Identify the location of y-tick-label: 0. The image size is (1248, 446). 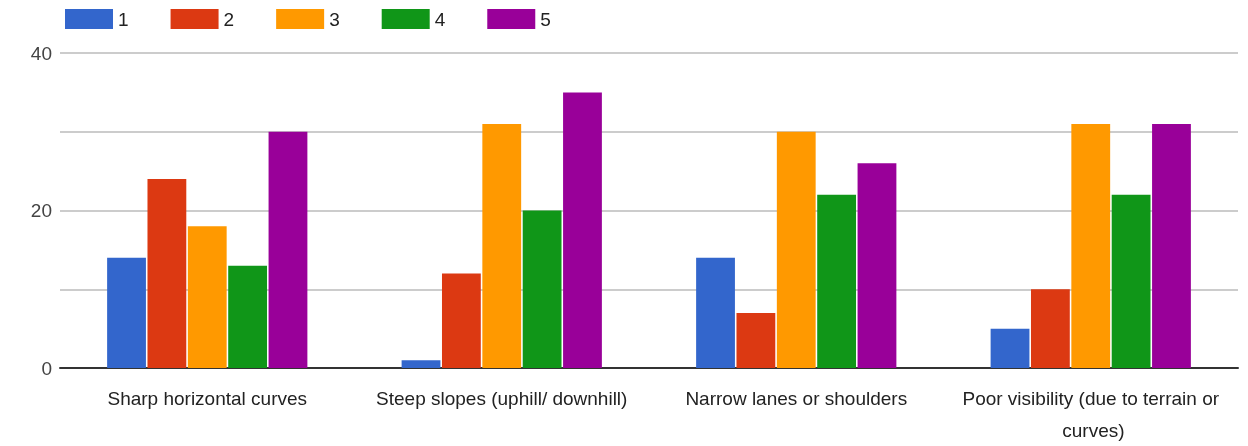
(46, 368).